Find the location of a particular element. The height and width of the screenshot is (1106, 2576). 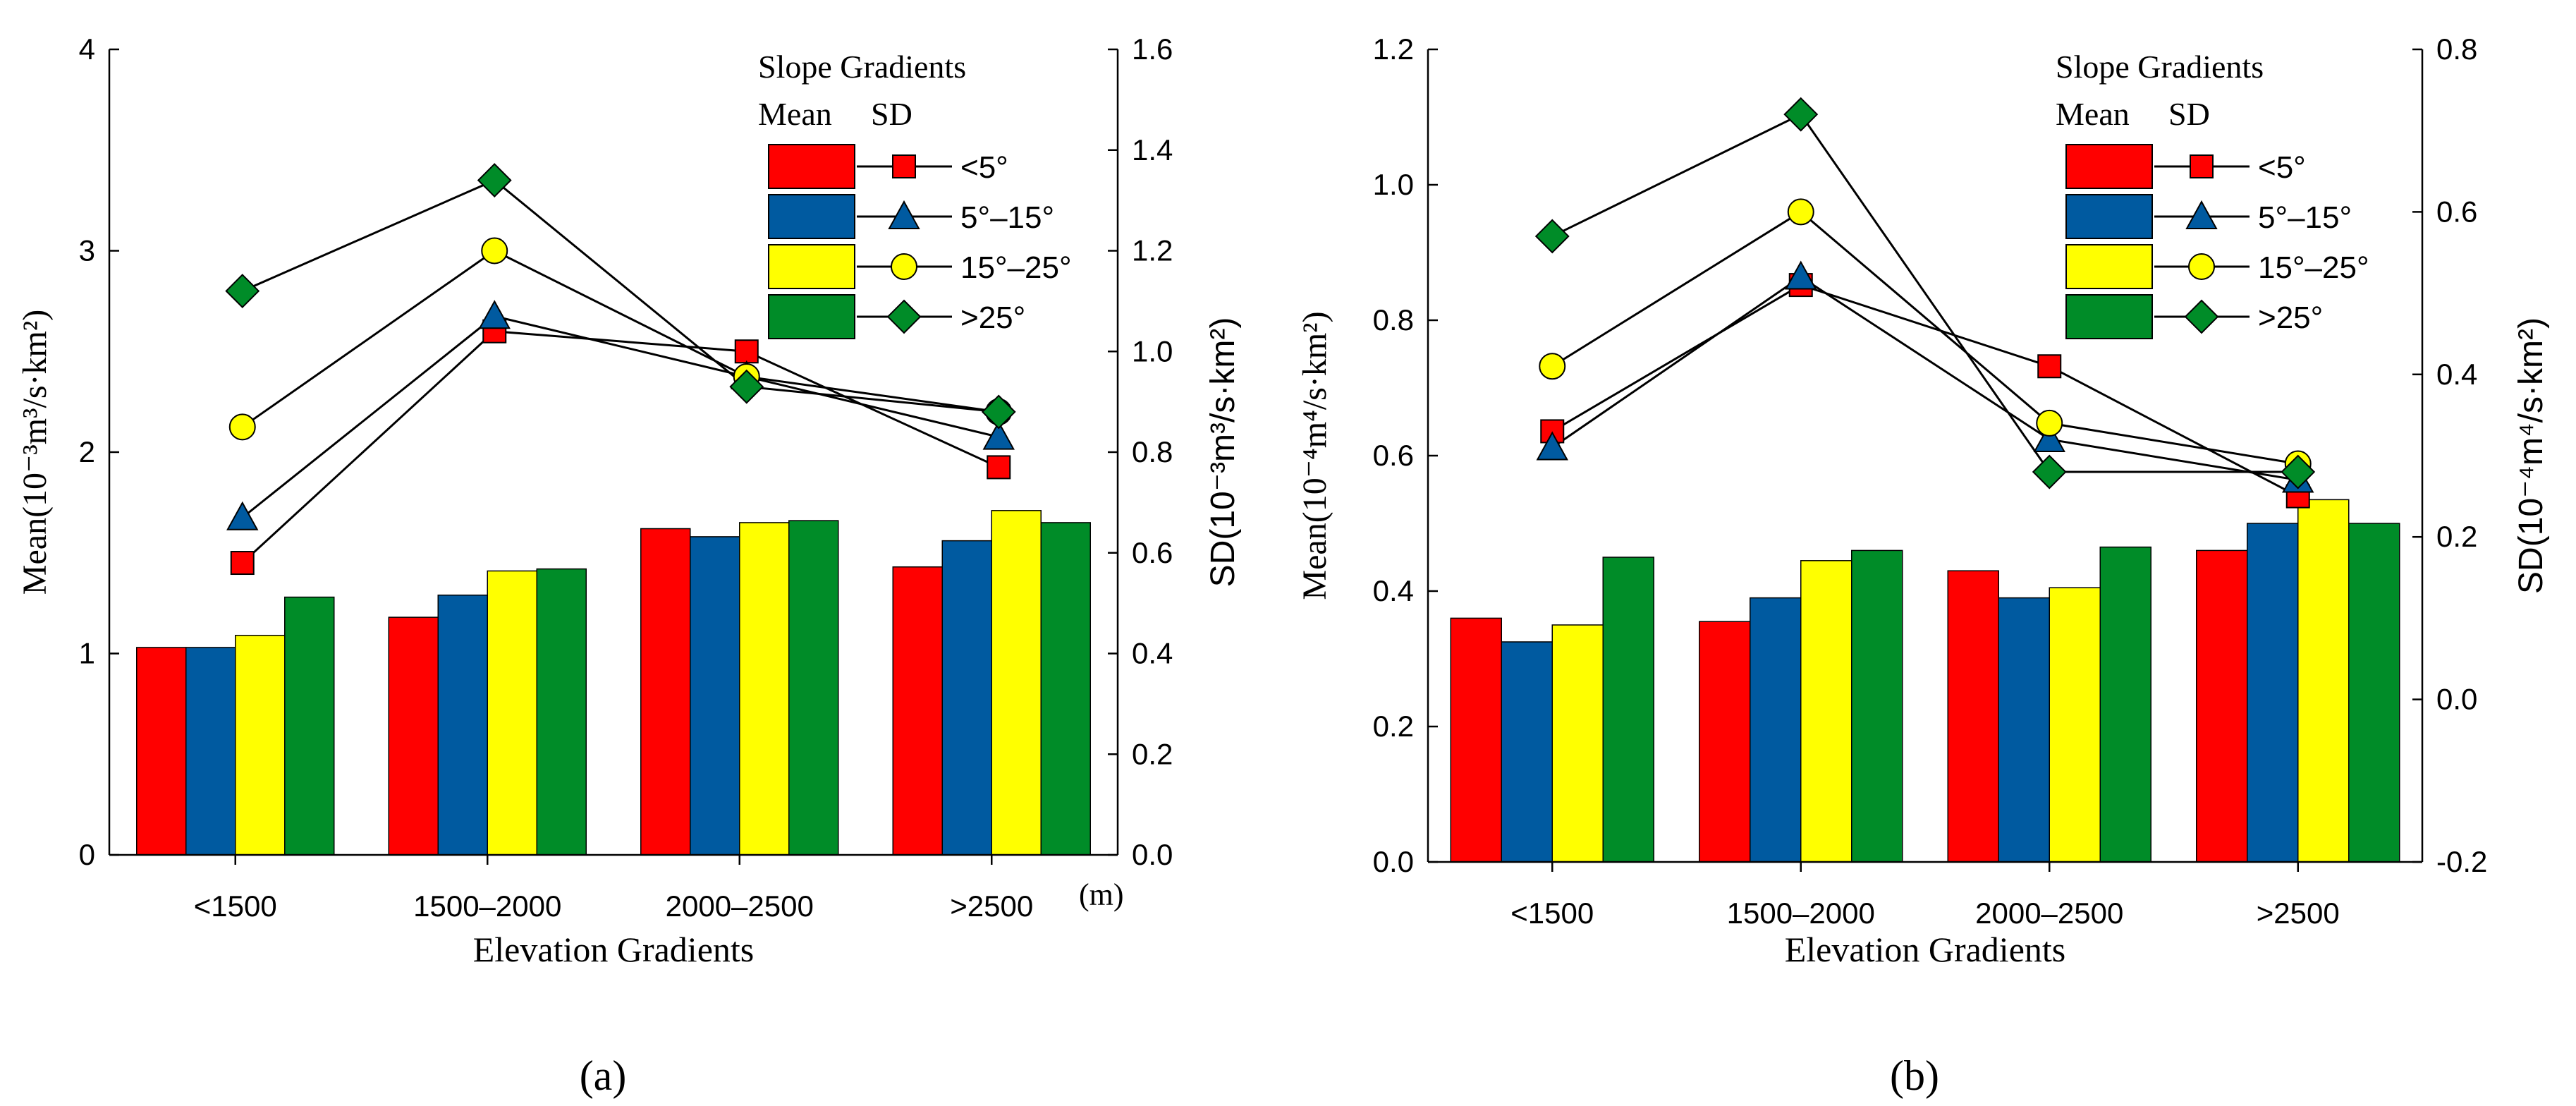

y-axis-title-left: Mean(10⁻³m³/s·km²) is located at coordinates (35, 452).